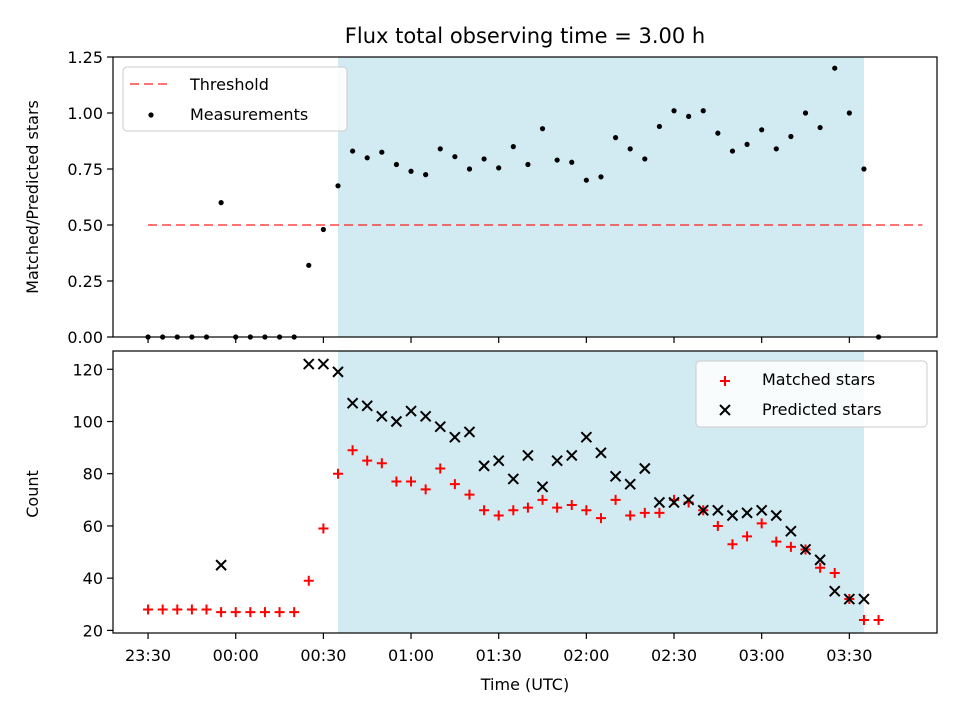  What do you see at coordinates (93, 526) in the screenshot?
I see `y-tick-label: 60` at bounding box center [93, 526].